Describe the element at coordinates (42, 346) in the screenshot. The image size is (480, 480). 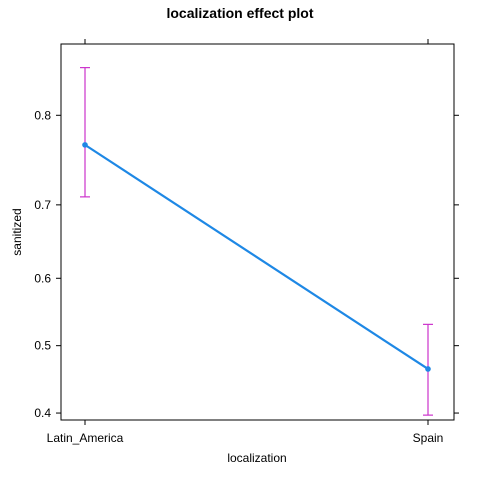
I see `y-tick-label: 0.5` at that location.